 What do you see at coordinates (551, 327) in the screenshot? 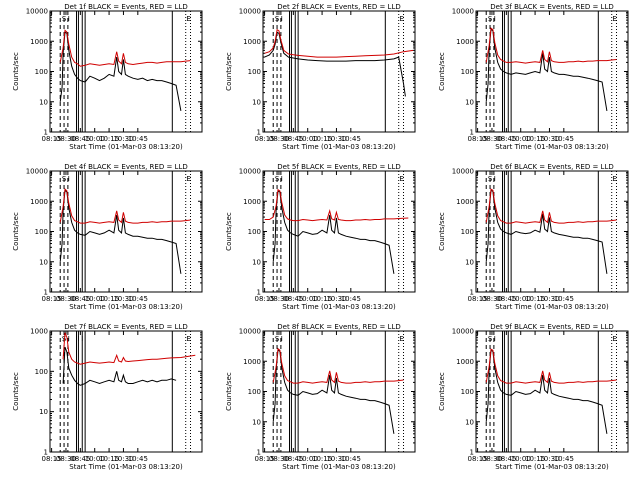
I see `chart-title: Det 9f BLACK = Events, RED = LLD` at bounding box center [551, 327].